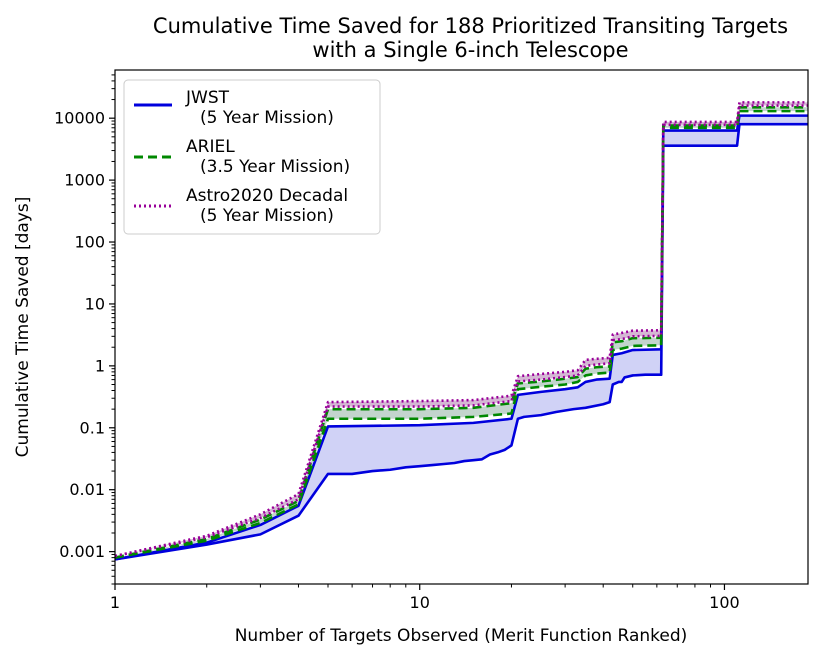 The height and width of the screenshot is (657, 831). Describe the element at coordinates (207, 98) in the screenshot. I see `legend-label-jwst: JWST` at that location.